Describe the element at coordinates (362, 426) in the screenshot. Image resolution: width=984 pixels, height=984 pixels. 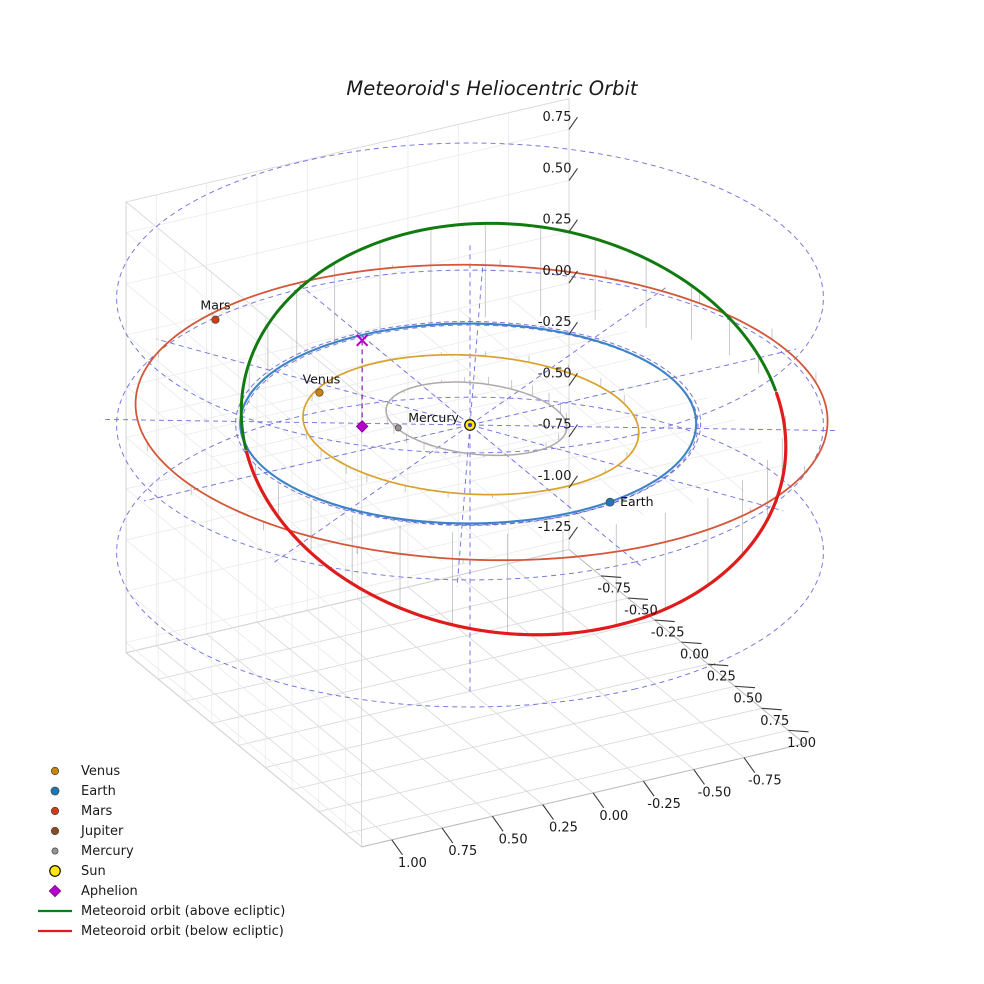
I see `marker-aphelion` at that location.